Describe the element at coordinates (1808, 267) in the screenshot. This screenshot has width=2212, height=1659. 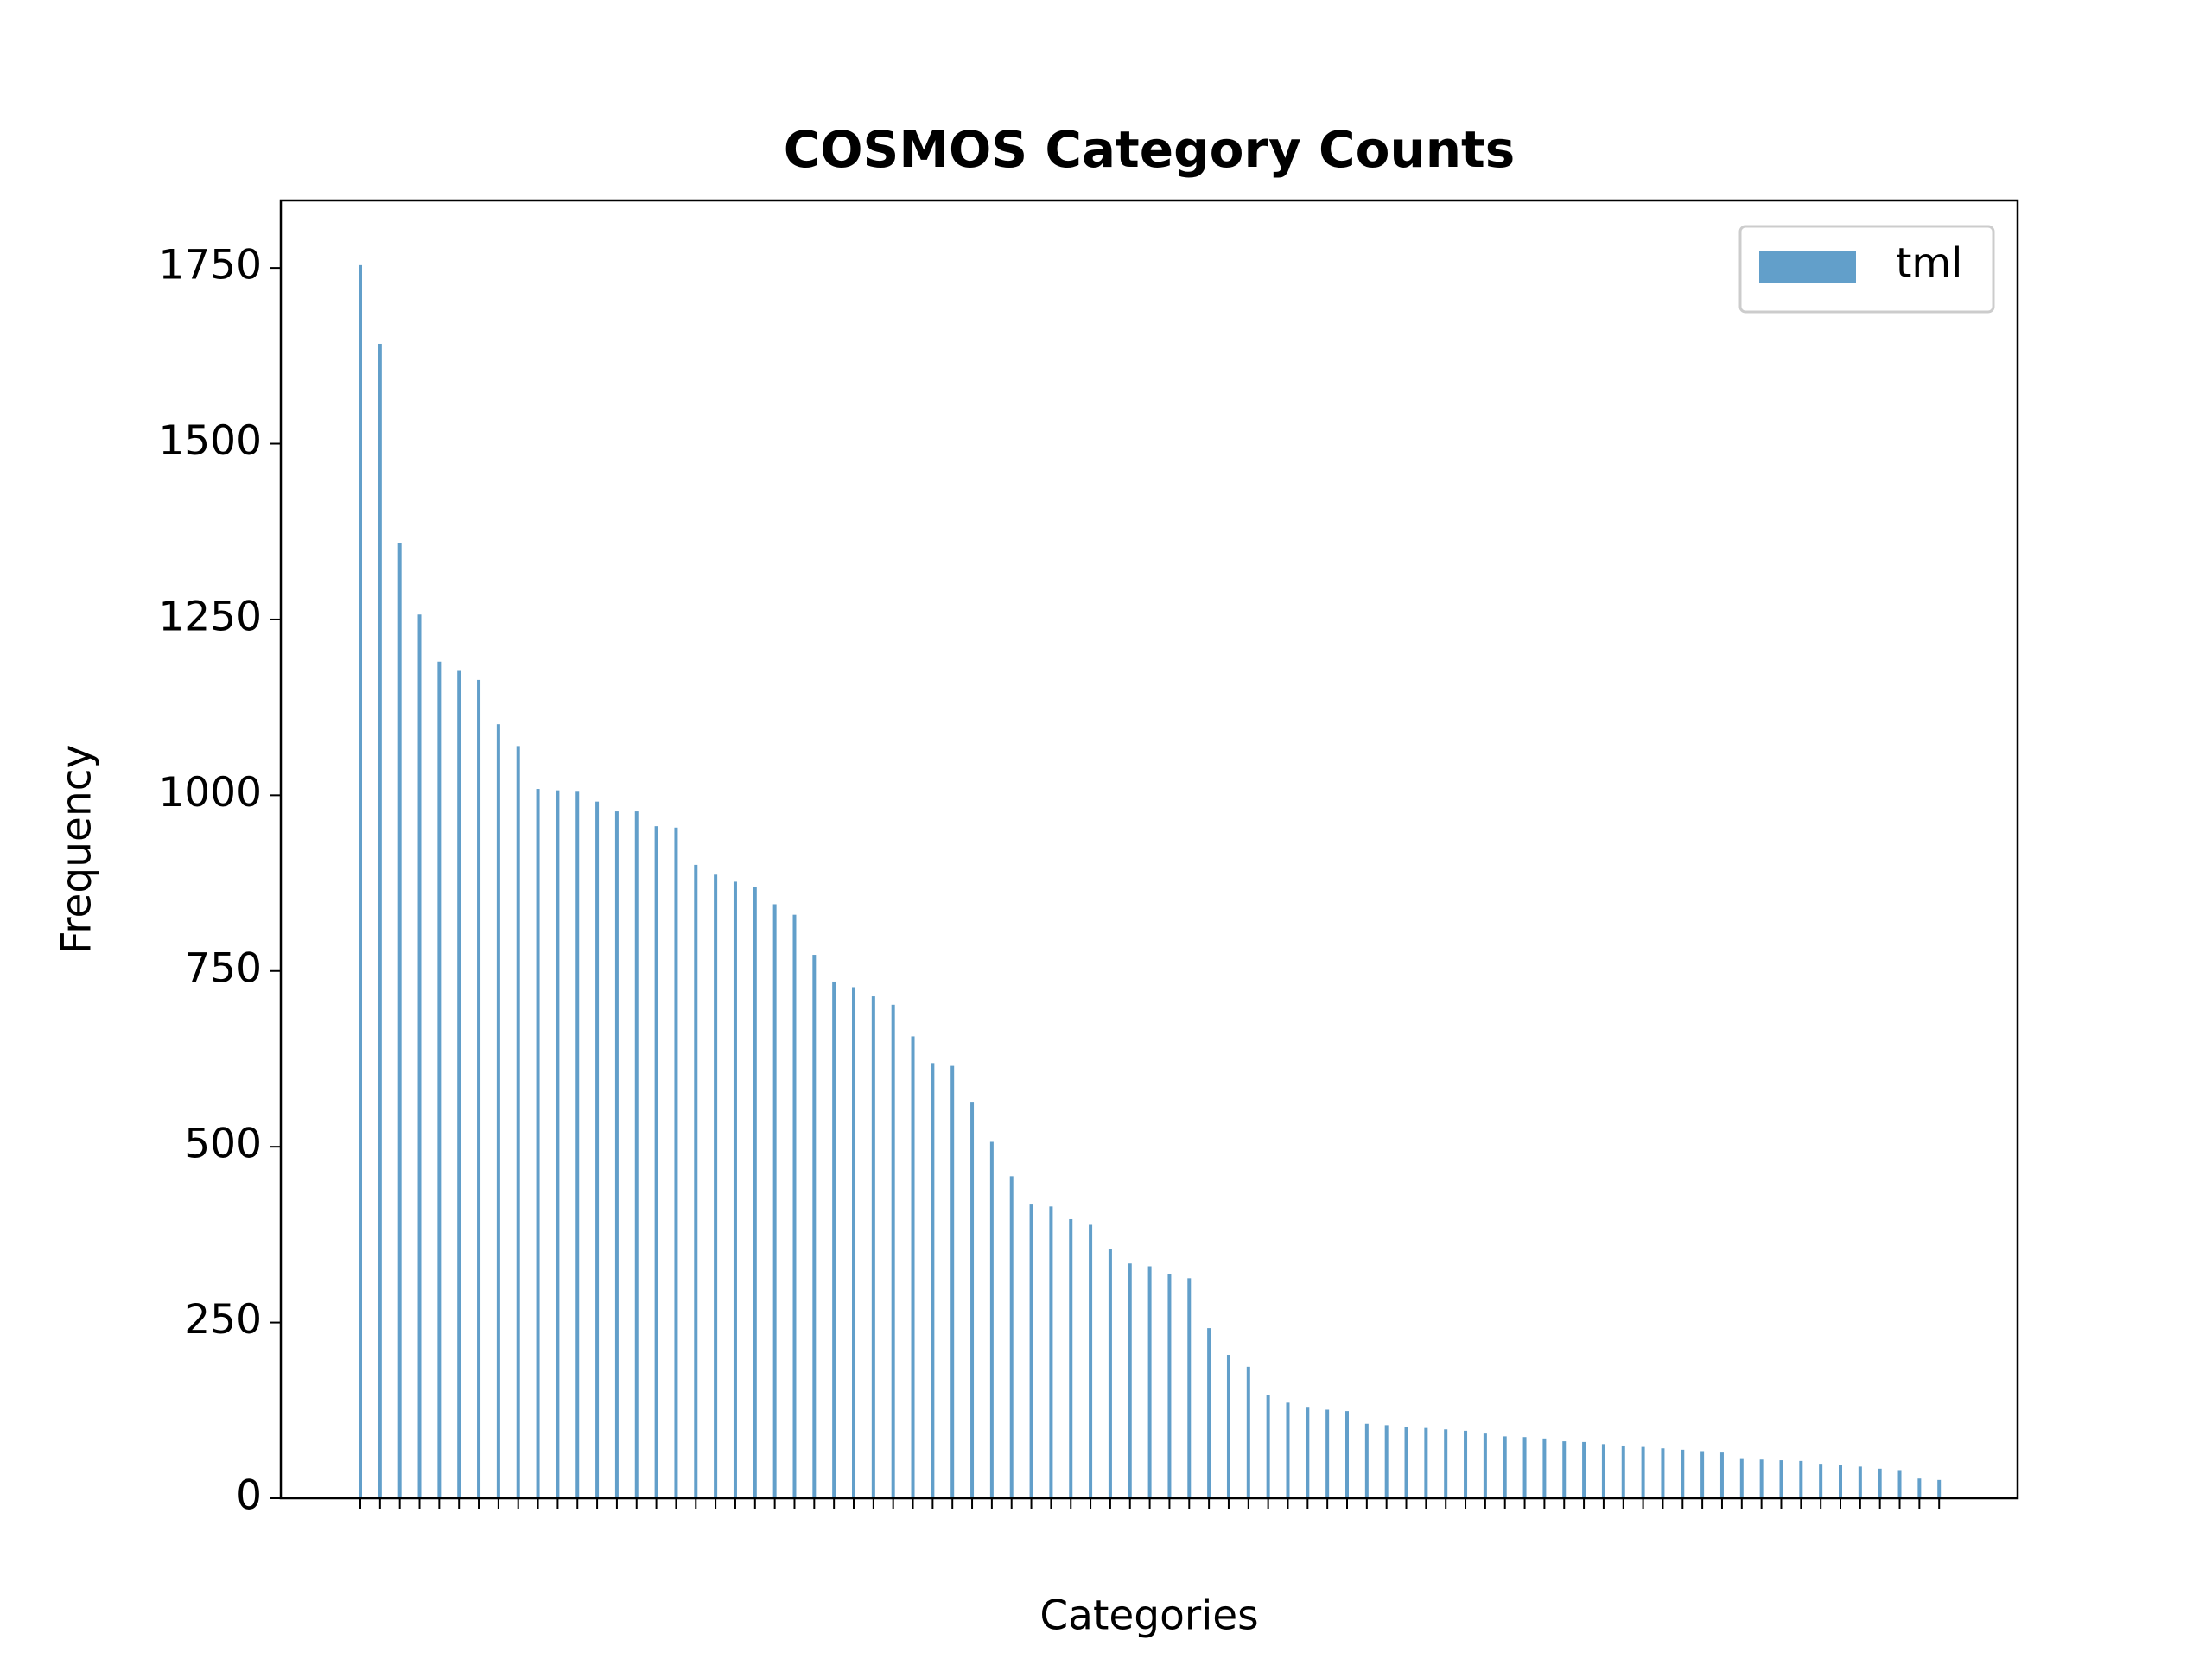
I see `legend-swatch` at that location.